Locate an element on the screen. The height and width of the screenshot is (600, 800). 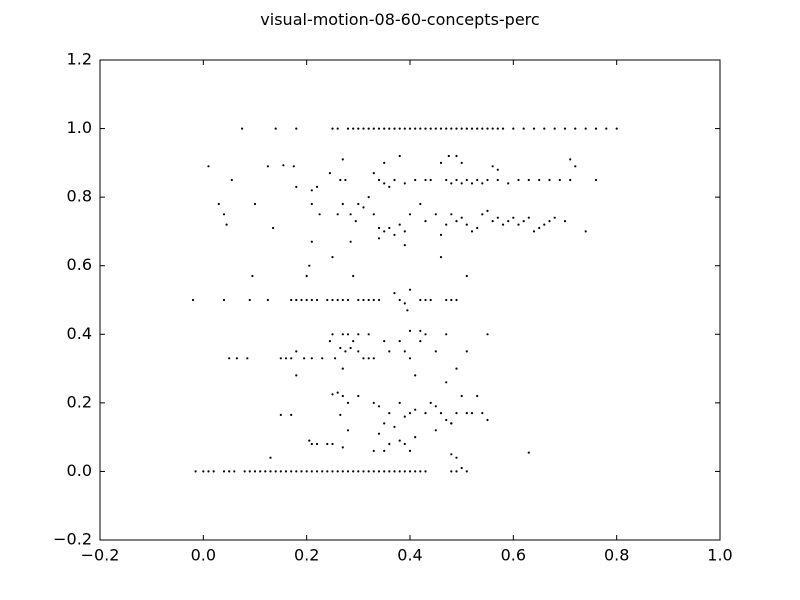
y-tick-label: 0.2 is located at coordinates (79, 401).